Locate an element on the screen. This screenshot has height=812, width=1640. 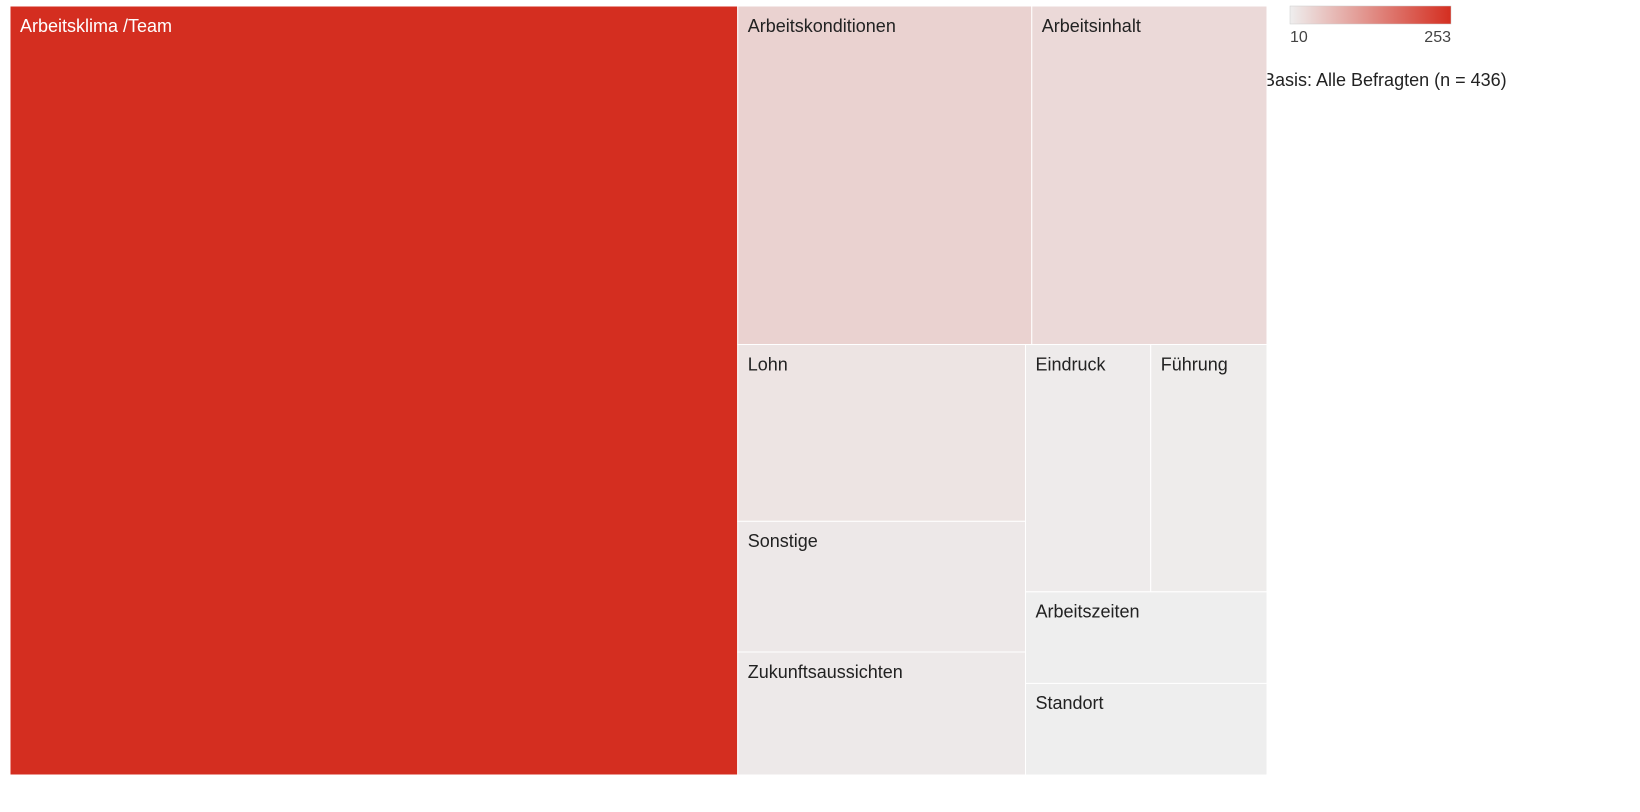
tile-label: Lohn is located at coordinates (768, 364).